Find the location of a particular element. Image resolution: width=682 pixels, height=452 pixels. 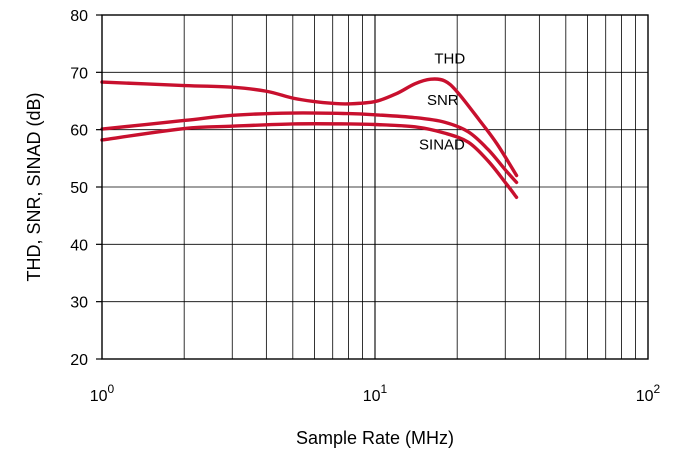

x-tick-label: 10¹ is located at coordinates (375, 393).